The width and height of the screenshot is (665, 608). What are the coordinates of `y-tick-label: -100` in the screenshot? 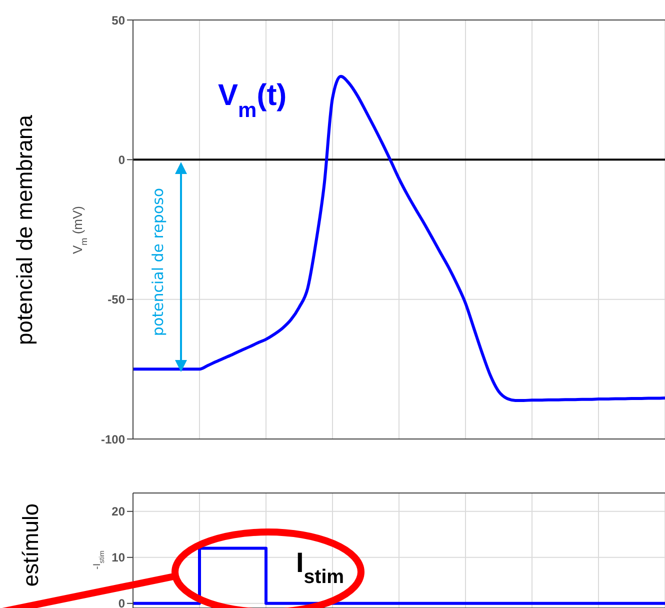 It's located at (113, 439).